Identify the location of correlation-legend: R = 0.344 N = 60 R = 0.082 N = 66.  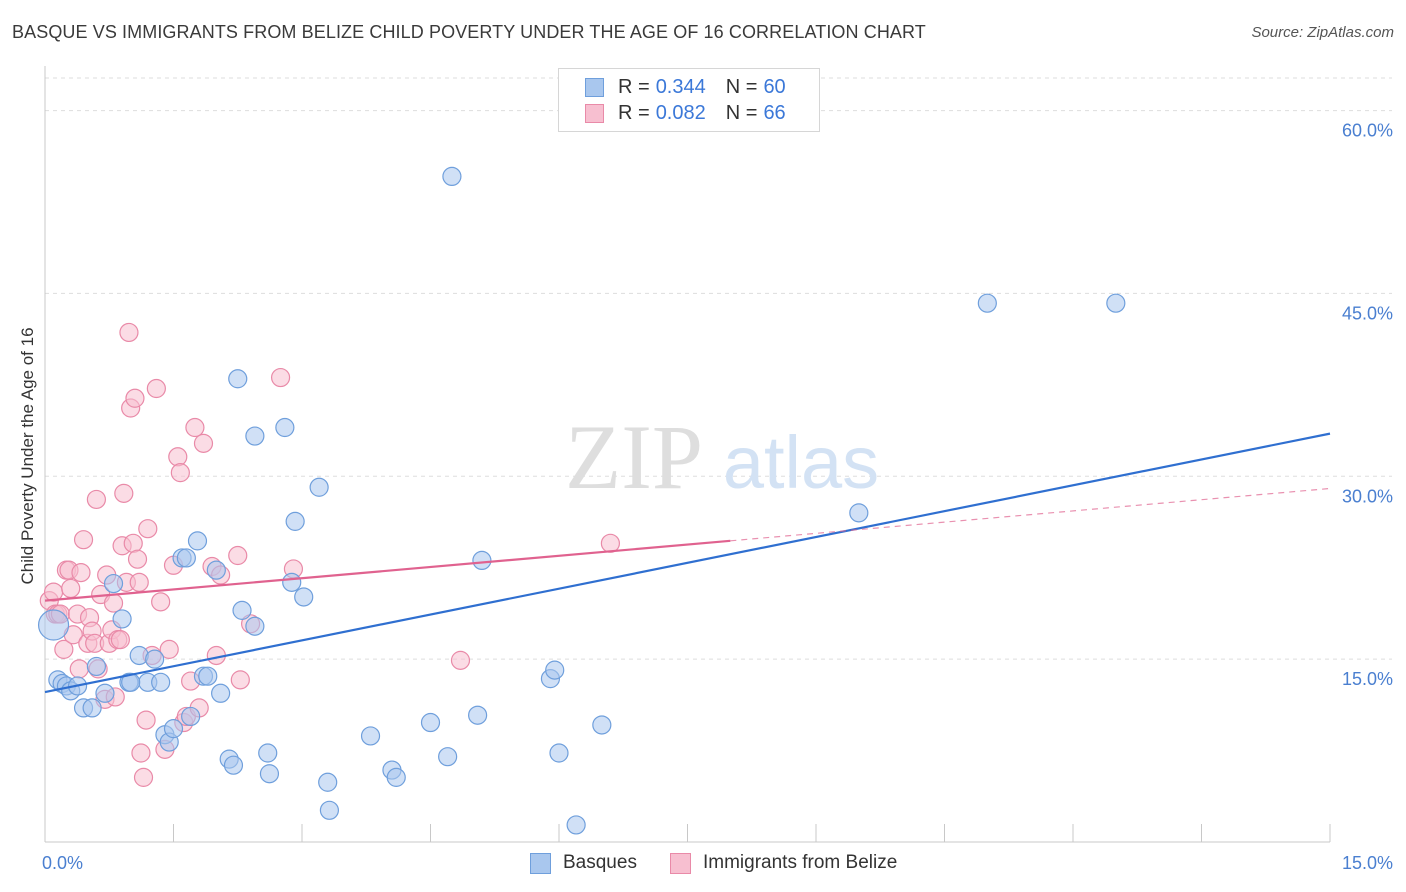
(689, 100).